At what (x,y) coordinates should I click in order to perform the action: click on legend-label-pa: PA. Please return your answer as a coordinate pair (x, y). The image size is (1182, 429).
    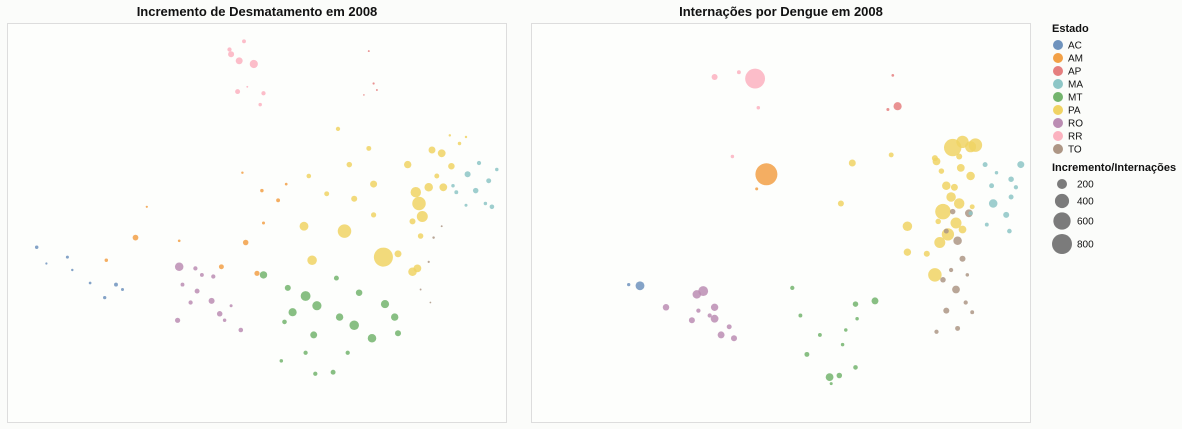
    Looking at the image, I should click on (1074, 111).